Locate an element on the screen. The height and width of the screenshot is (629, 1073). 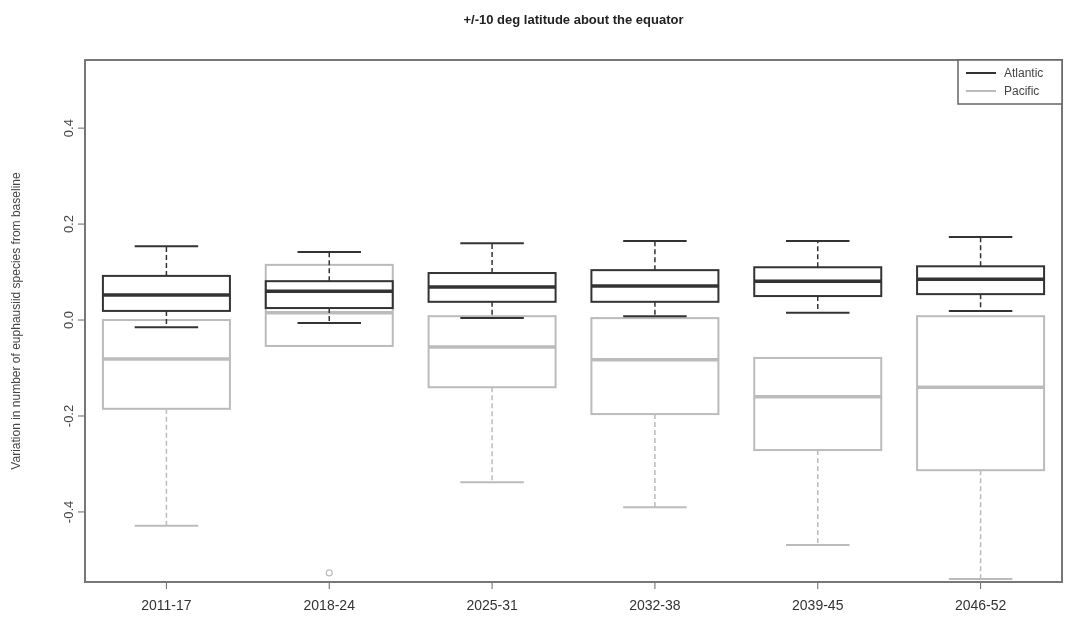
y-tick-label: 0.0 is located at coordinates (68, 320).